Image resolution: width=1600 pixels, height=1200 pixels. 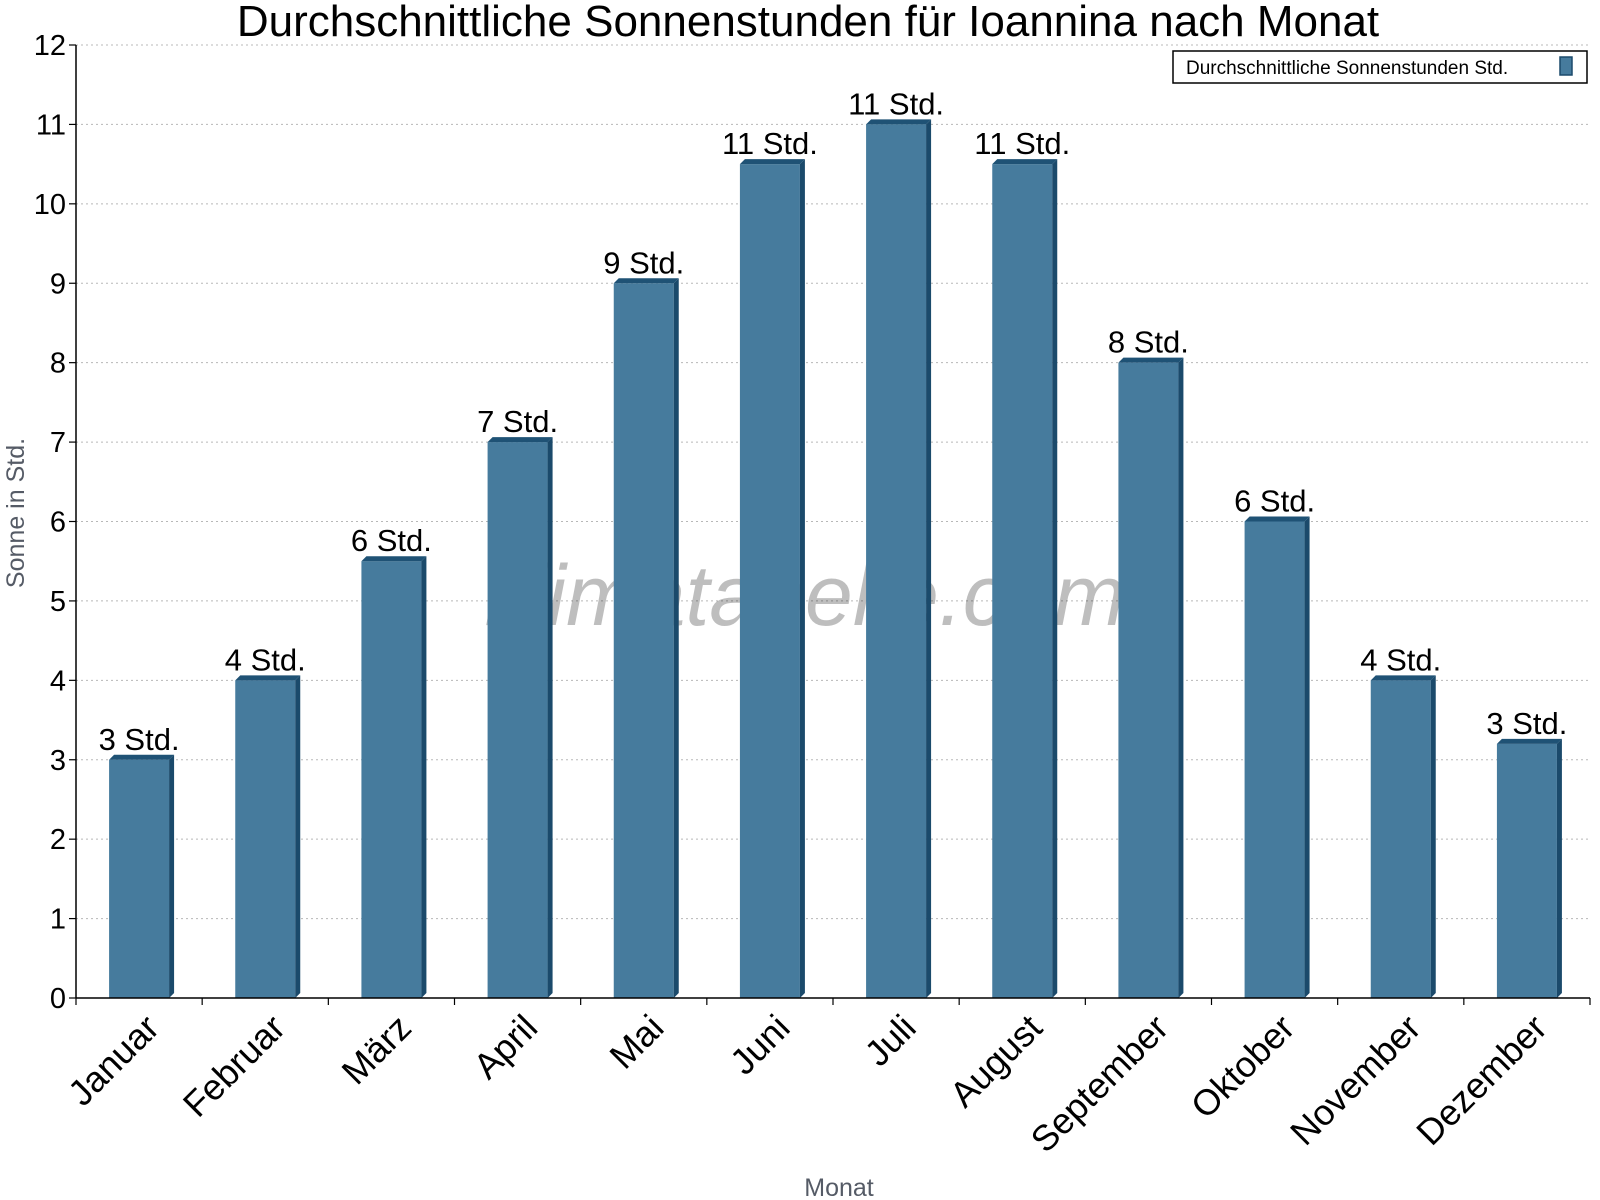 I want to click on y-tick-label: 12, so click(x=50, y=46).